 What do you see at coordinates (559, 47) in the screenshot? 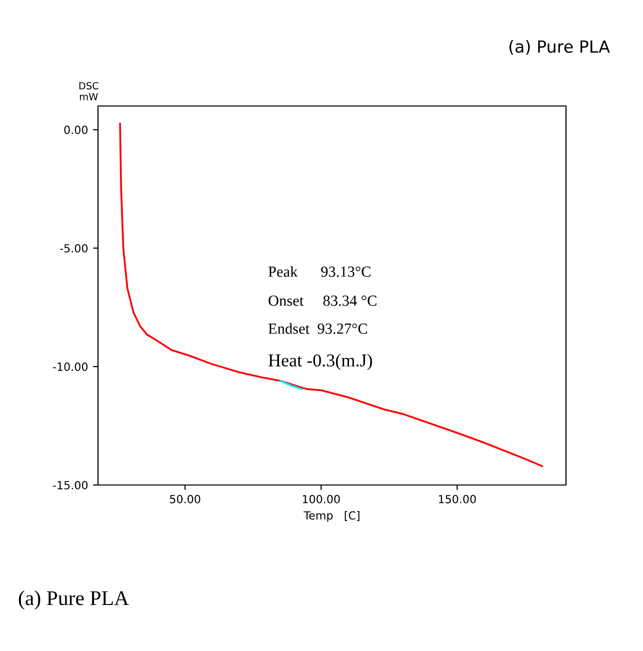
I see `chart-title: (a) Pure PLA` at bounding box center [559, 47].